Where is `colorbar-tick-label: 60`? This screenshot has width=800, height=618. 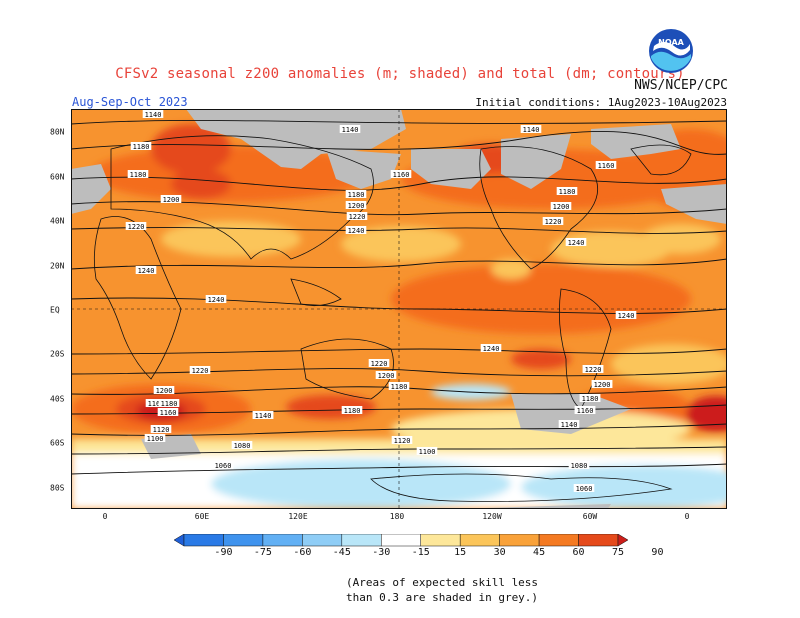
colorbar-tick-label: 60 is located at coordinates (578, 552).